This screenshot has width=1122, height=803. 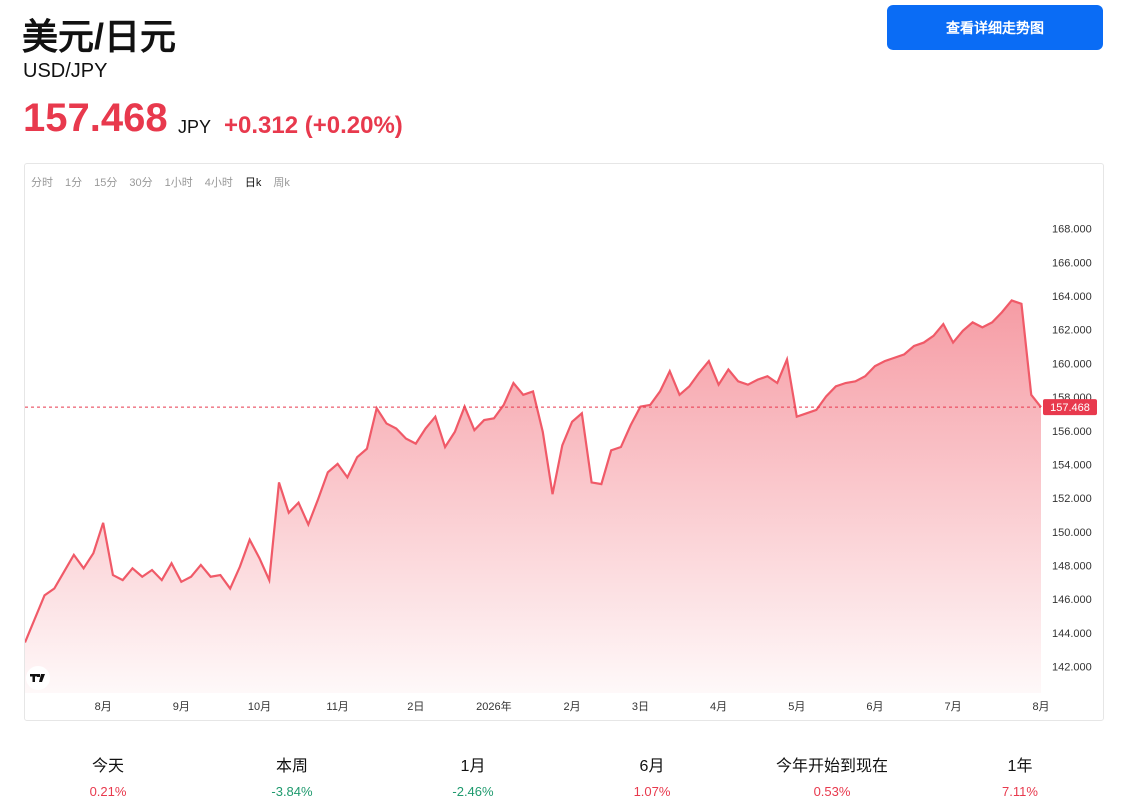 What do you see at coordinates (415, 707) in the screenshot?
I see `x-tick-label: 2日` at bounding box center [415, 707].